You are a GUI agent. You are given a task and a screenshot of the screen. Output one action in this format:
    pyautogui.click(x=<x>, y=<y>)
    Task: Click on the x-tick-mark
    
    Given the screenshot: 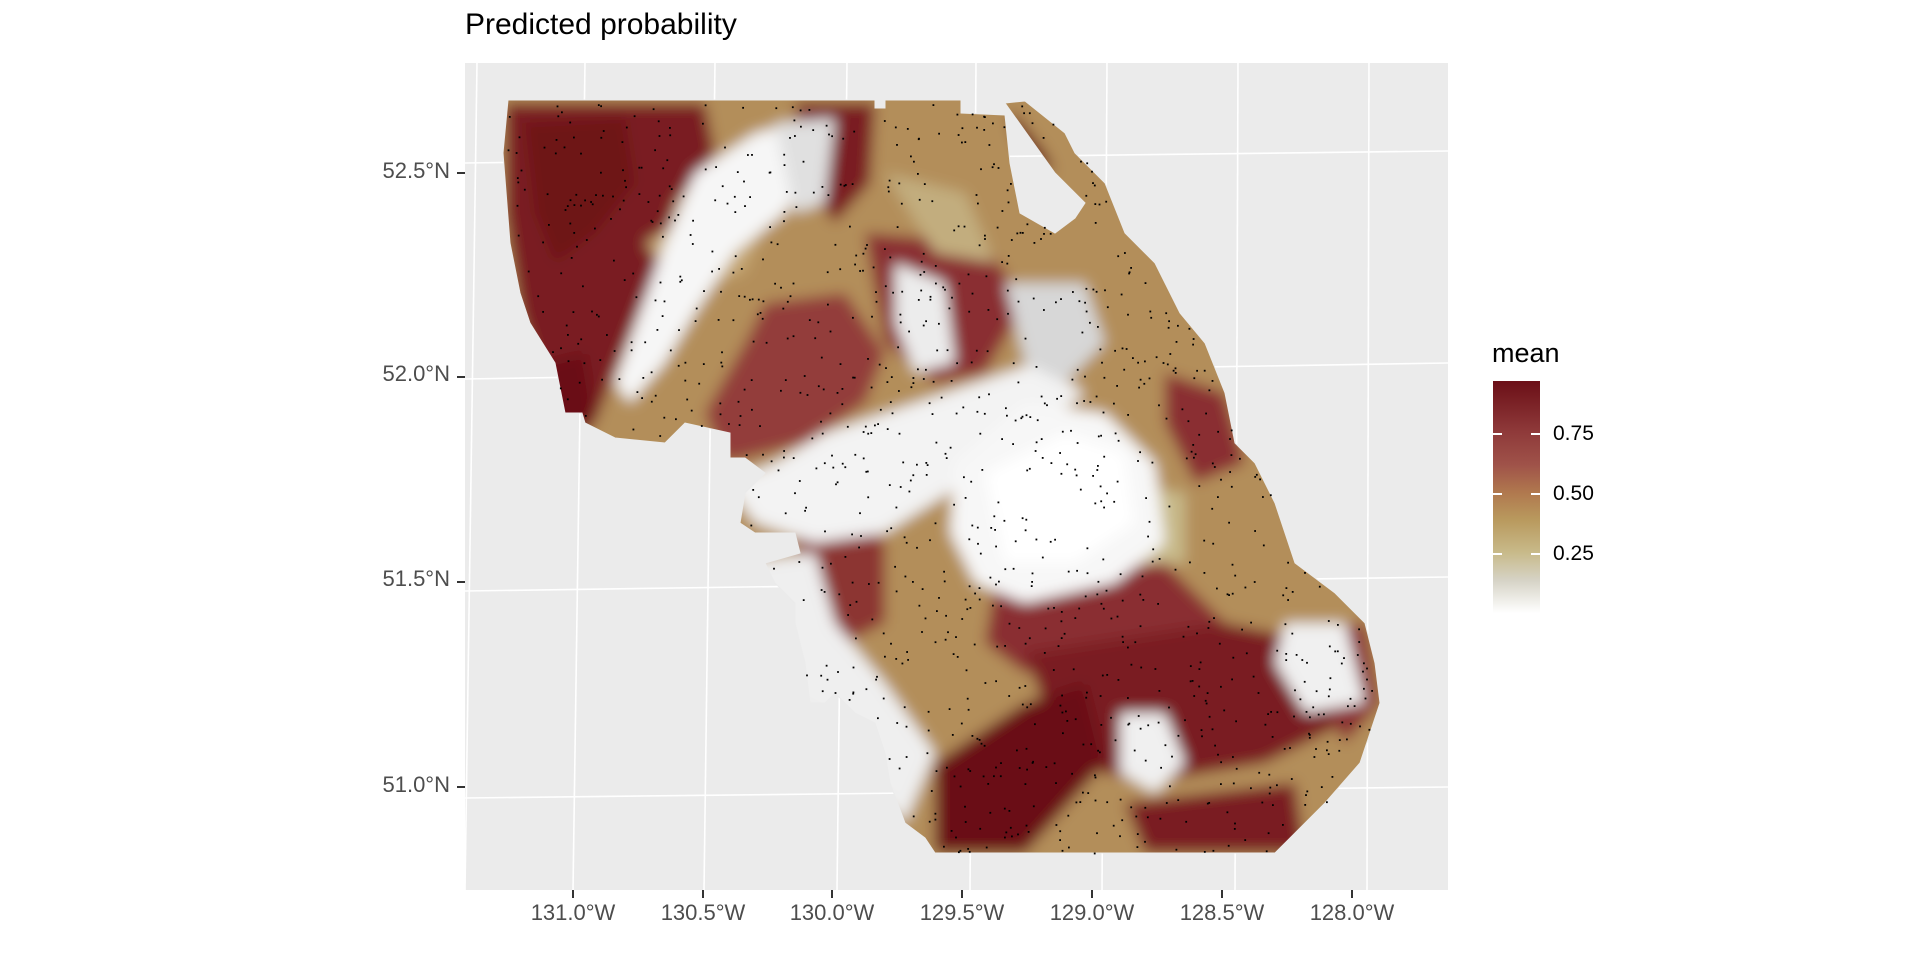 What is the action you would take?
    pyautogui.click(x=703, y=894)
    